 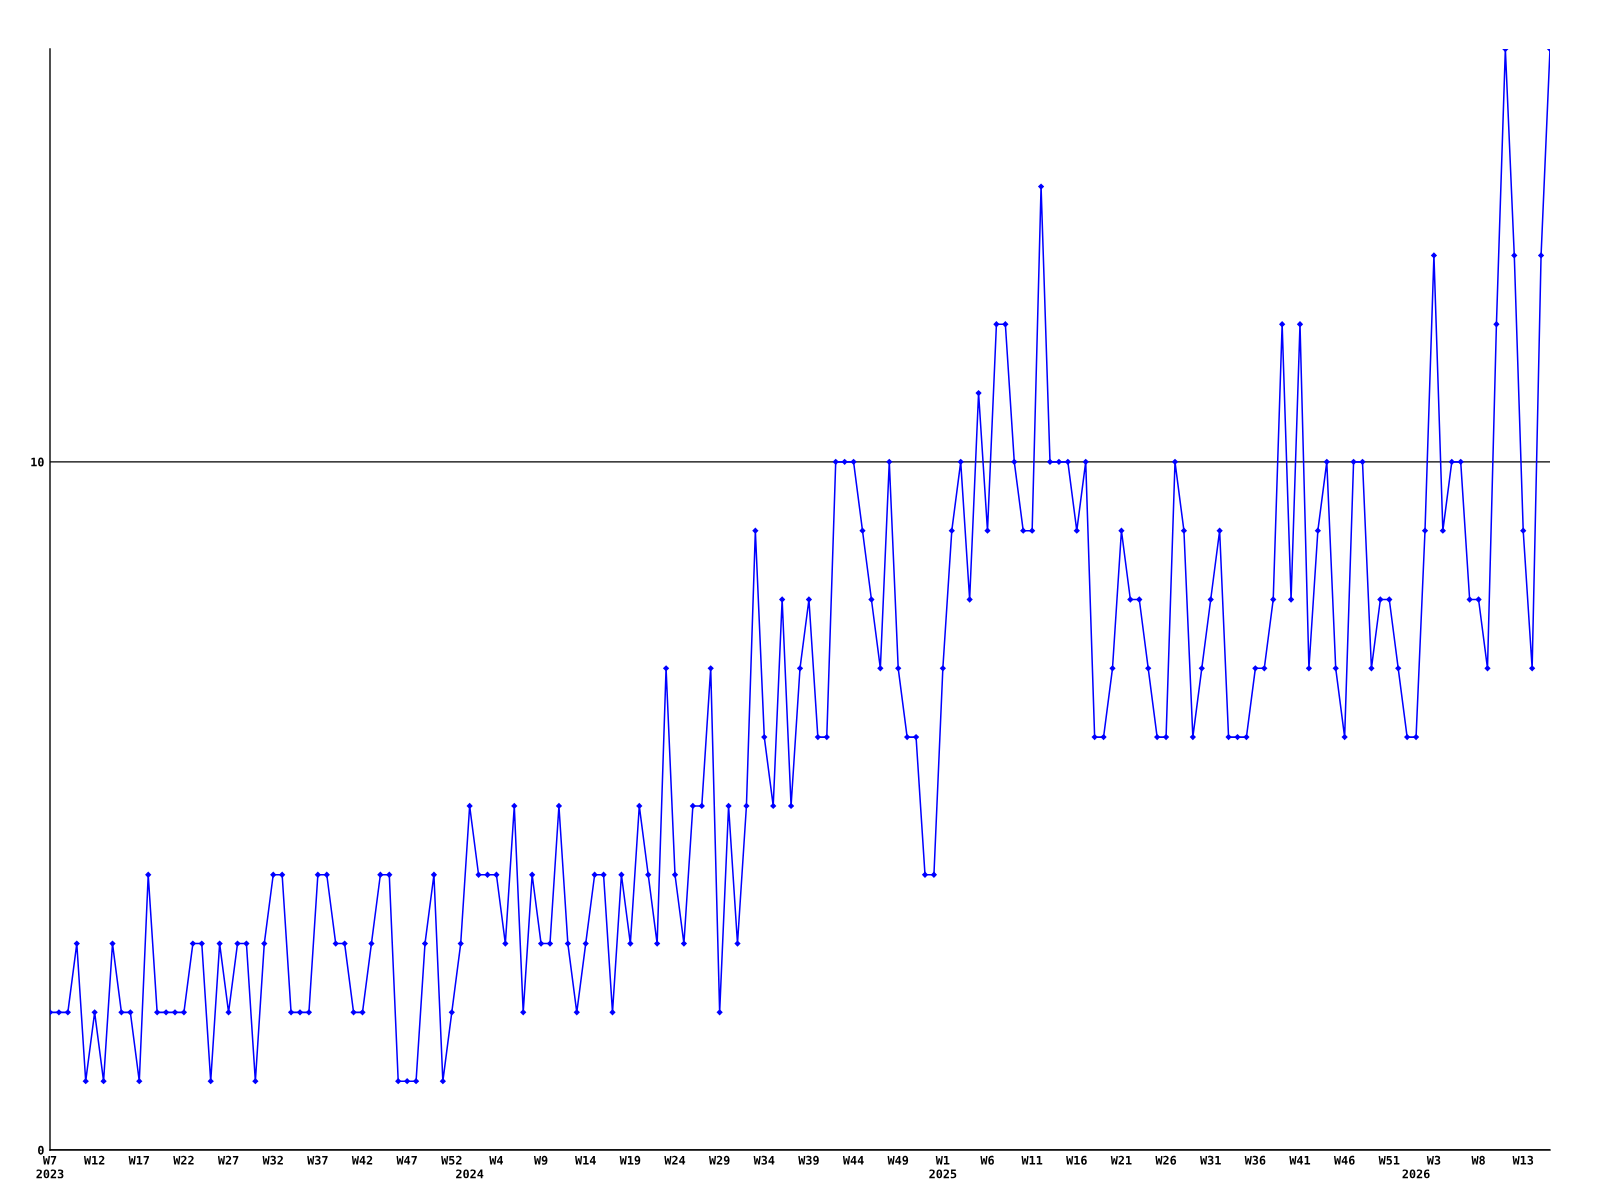 I want to click on y-tick-label: 10, so click(x=37, y=462).